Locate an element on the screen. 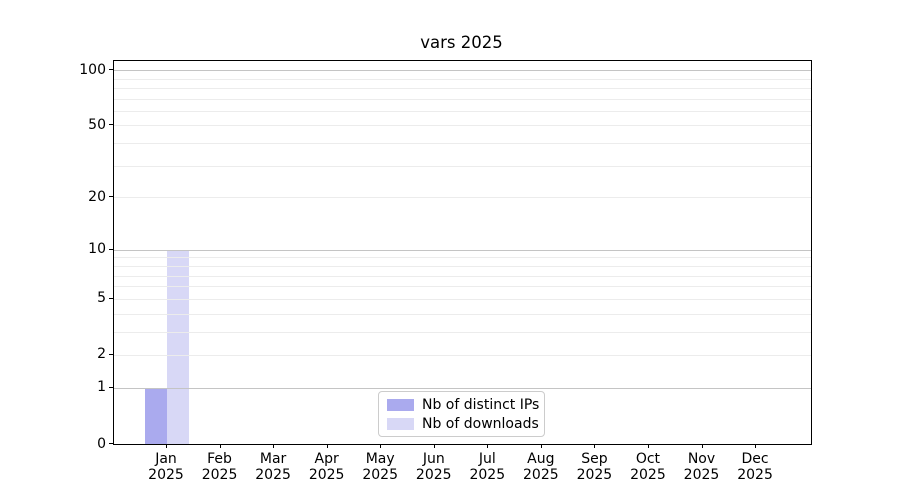 The image size is (900, 500). y-tick-label: 50 is located at coordinates (97, 124).